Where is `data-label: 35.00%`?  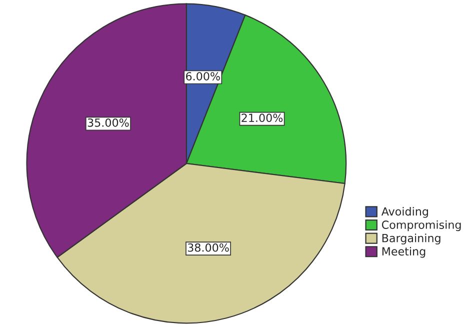
data-label: 35.00% is located at coordinates (108, 122).